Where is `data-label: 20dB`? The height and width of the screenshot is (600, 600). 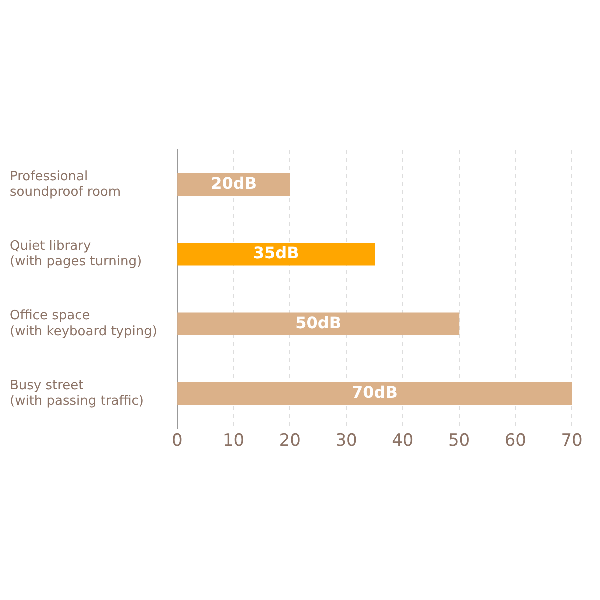
data-label: 20dB is located at coordinates (234, 183).